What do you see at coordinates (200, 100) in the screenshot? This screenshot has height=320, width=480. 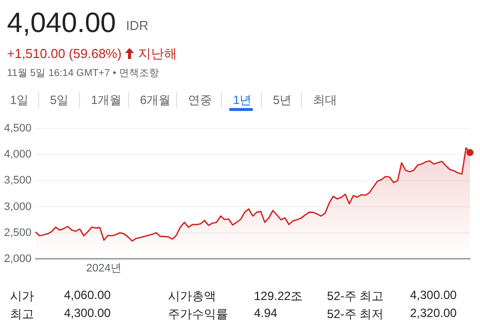 I see `text: 연중` at bounding box center [200, 100].